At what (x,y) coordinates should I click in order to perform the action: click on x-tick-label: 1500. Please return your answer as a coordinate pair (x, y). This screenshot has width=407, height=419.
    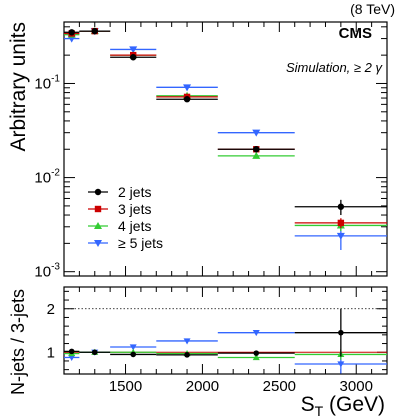
    Looking at the image, I should click on (125, 386).